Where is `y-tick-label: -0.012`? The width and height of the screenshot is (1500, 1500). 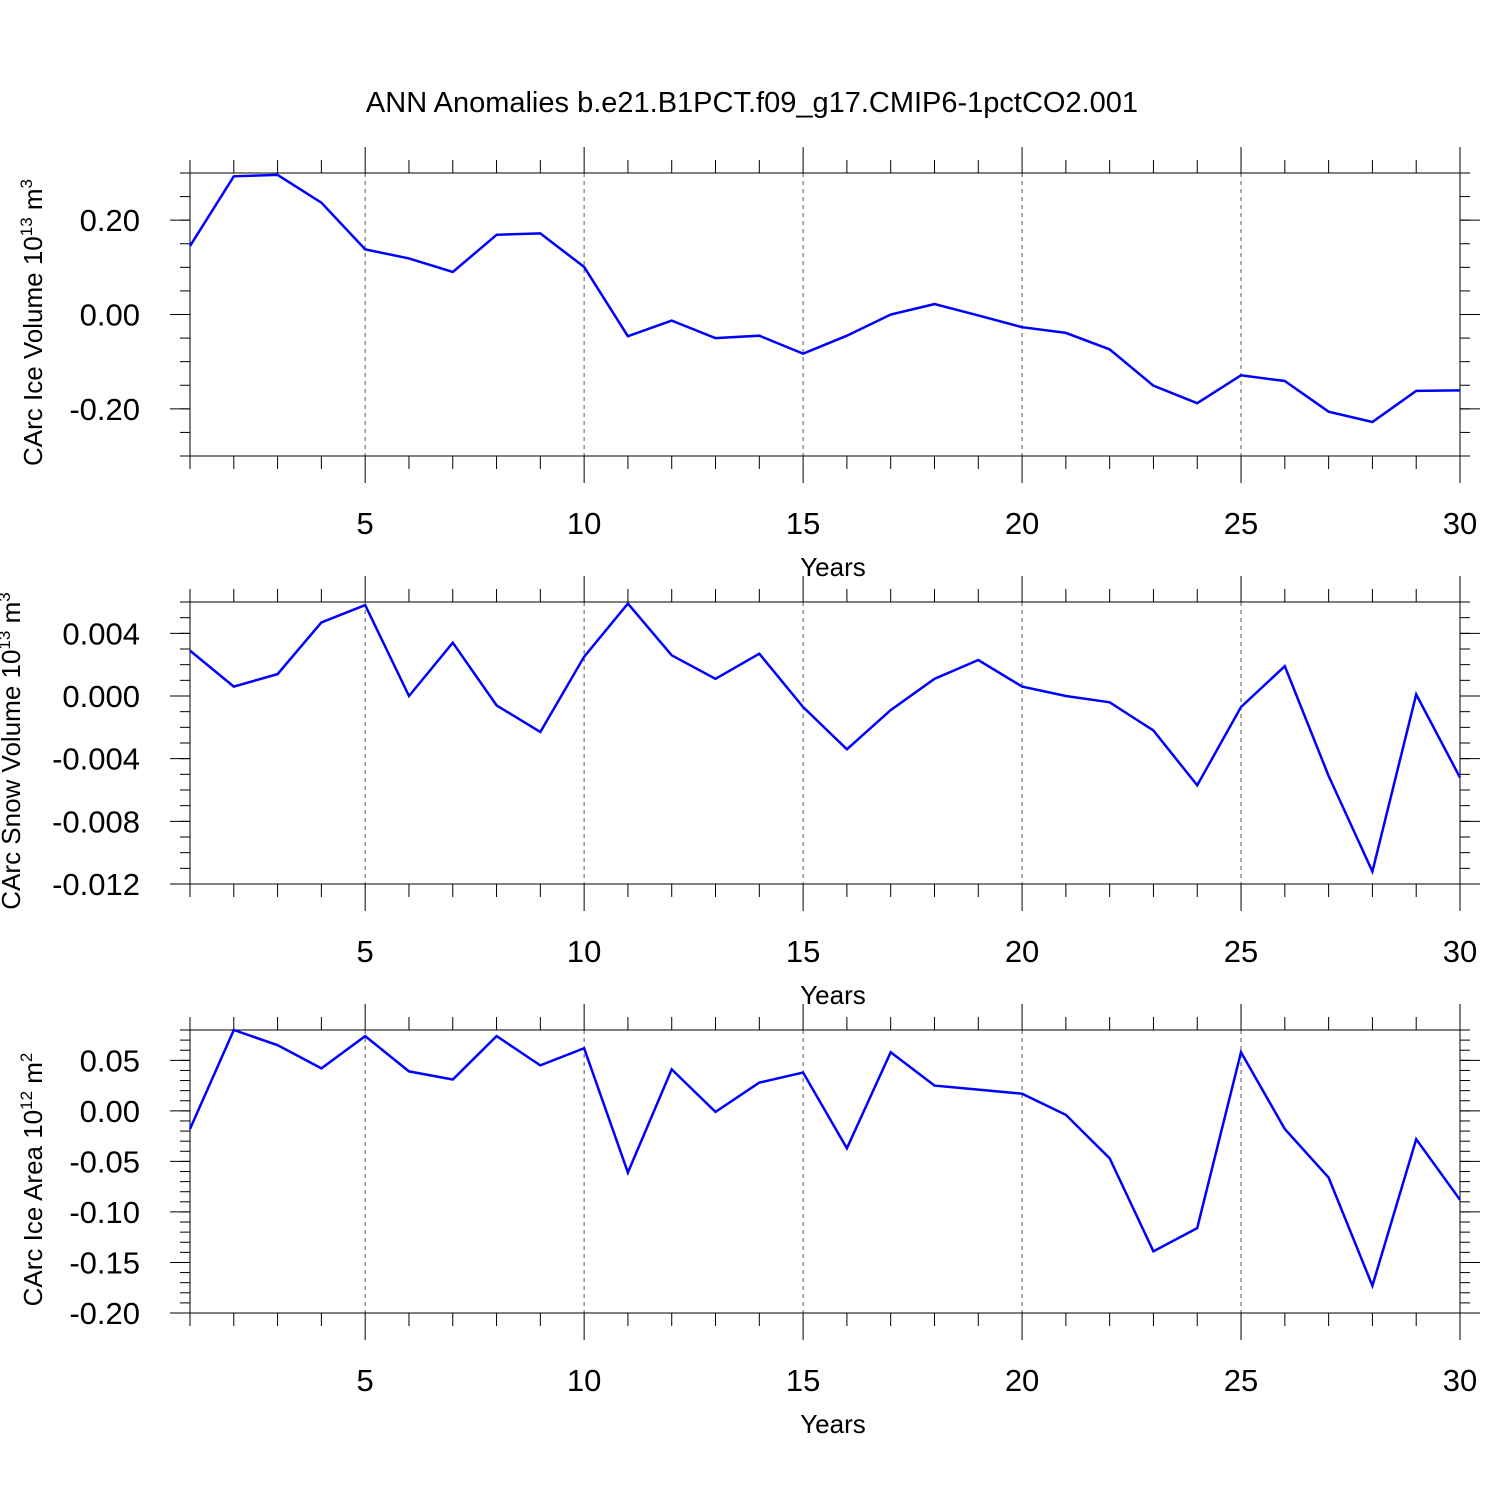 y-tick-label: -0.012 is located at coordinates (96, 884).